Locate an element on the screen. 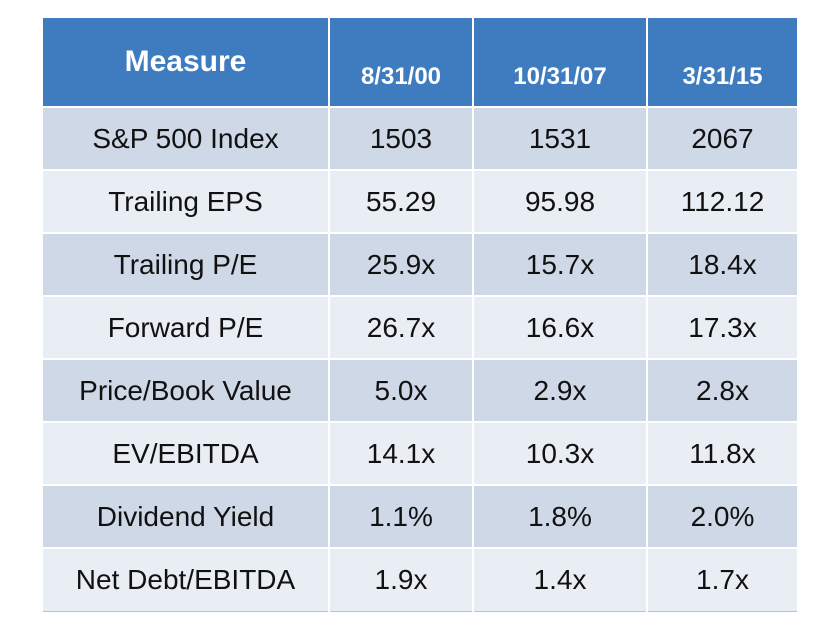 The image size is (827, 634). value-cell: 55.29 is located at coordinates (401, 201).